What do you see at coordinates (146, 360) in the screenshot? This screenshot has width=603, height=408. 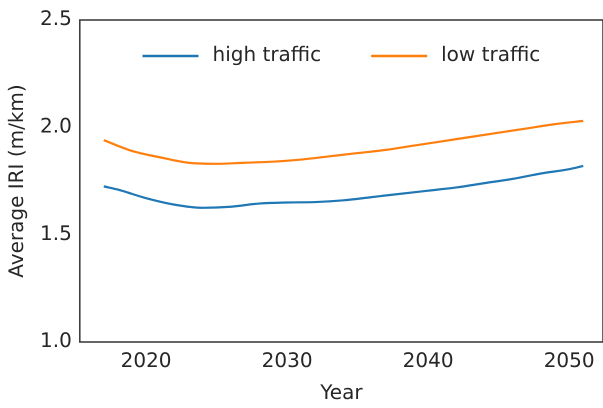 I see `x-tick-label: 2020` at bounding box center [146, 360].